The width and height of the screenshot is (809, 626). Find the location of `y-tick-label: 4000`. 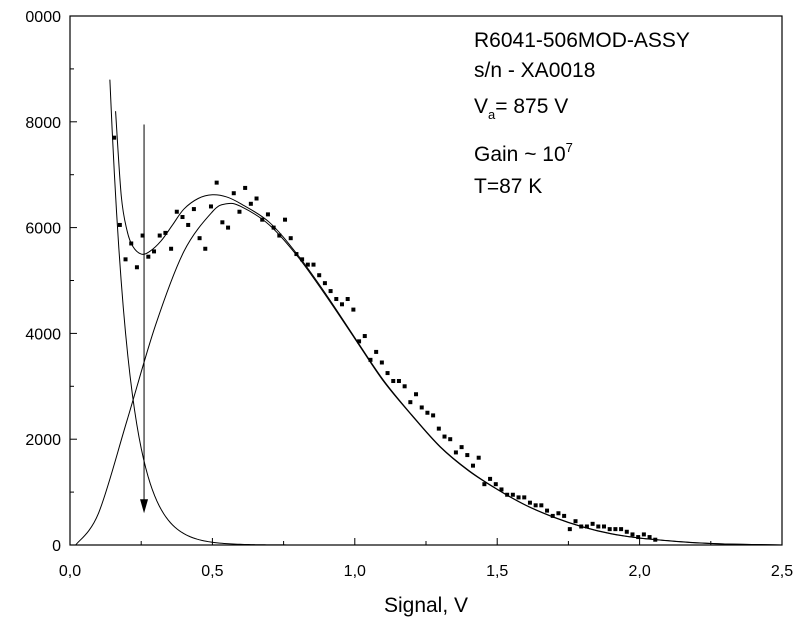

y-tick-label: 4000 is located at coordinates (43, 334).